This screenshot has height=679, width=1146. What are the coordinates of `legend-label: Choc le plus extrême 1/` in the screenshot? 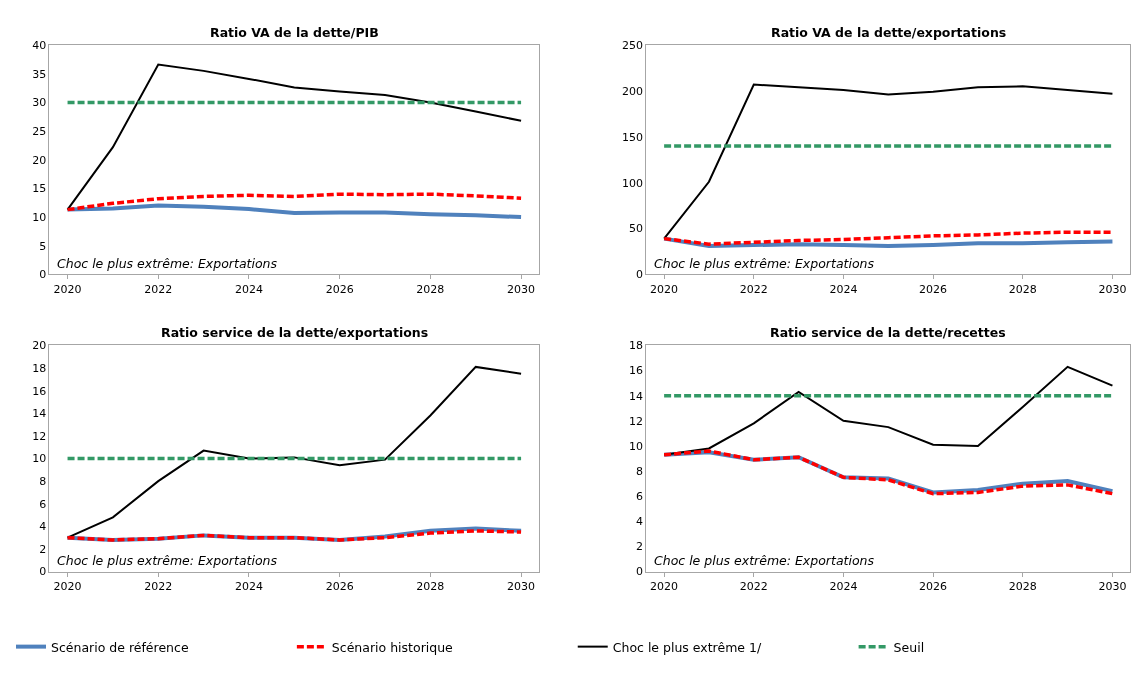 It's located at (687, 647).